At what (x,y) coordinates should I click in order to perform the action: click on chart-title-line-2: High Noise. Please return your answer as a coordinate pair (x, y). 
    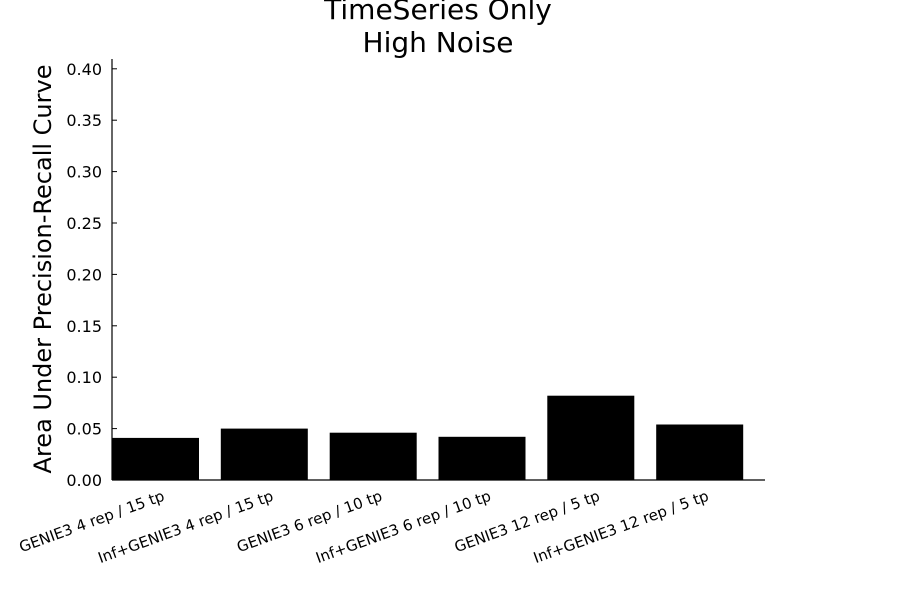
    Looking at the image, I should click on (438, 42).